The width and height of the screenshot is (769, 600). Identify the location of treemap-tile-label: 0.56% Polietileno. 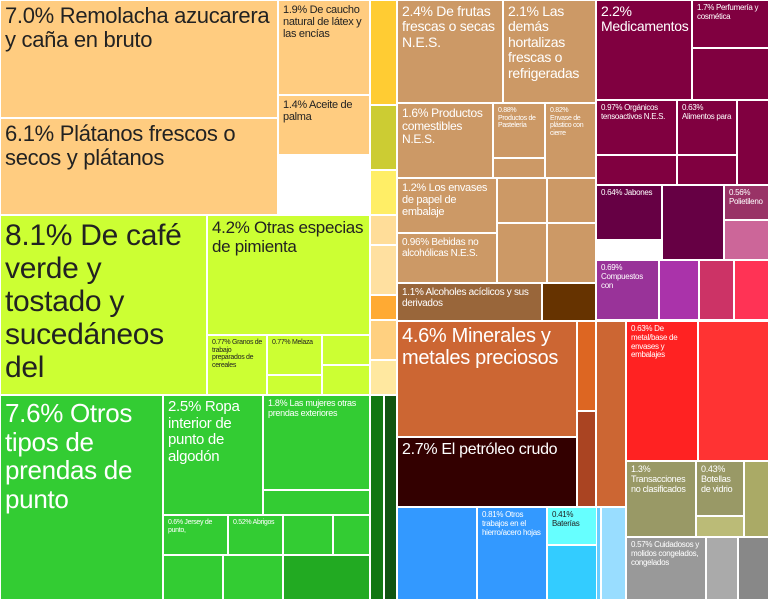
(746, 197).